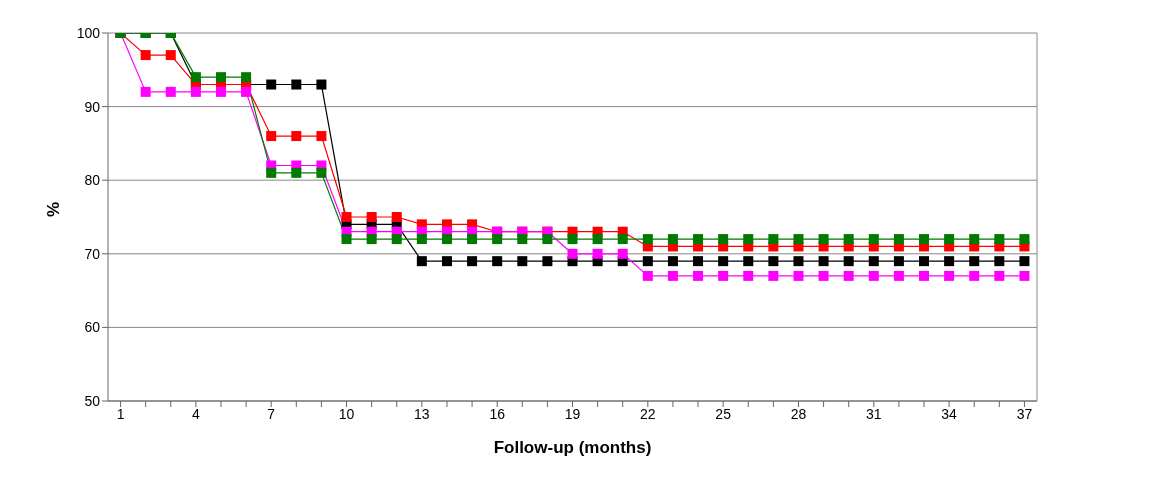 This screenshot has height=484, width=1149. What do you see at coordinates (1024, 413) in the screenshot?
I see `x-tick-label: 37` at bounding box center [1024, 413].